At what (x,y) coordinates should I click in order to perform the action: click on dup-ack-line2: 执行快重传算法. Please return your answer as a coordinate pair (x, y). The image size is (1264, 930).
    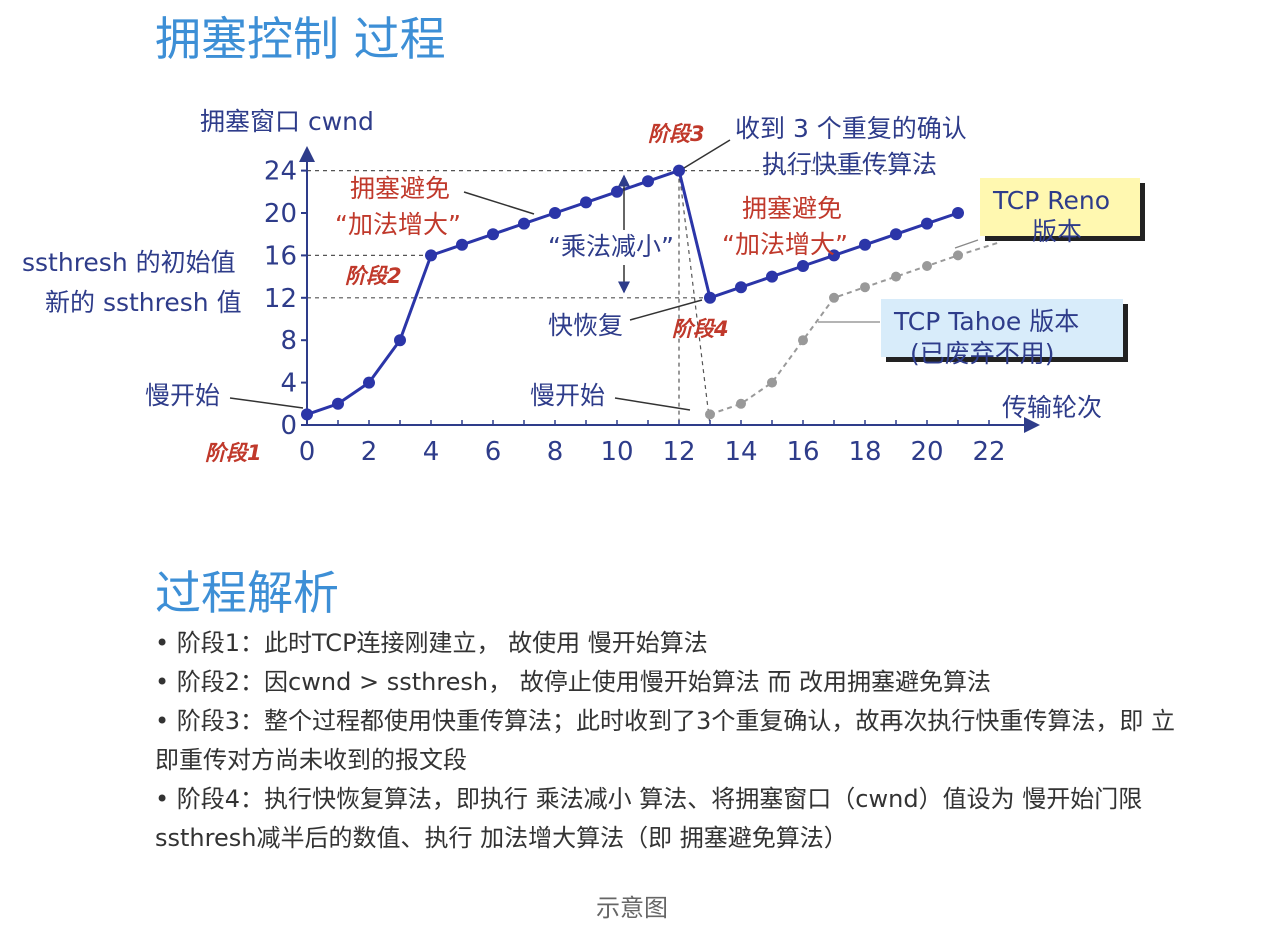
    Looking at the image, I should click on (849, 164).